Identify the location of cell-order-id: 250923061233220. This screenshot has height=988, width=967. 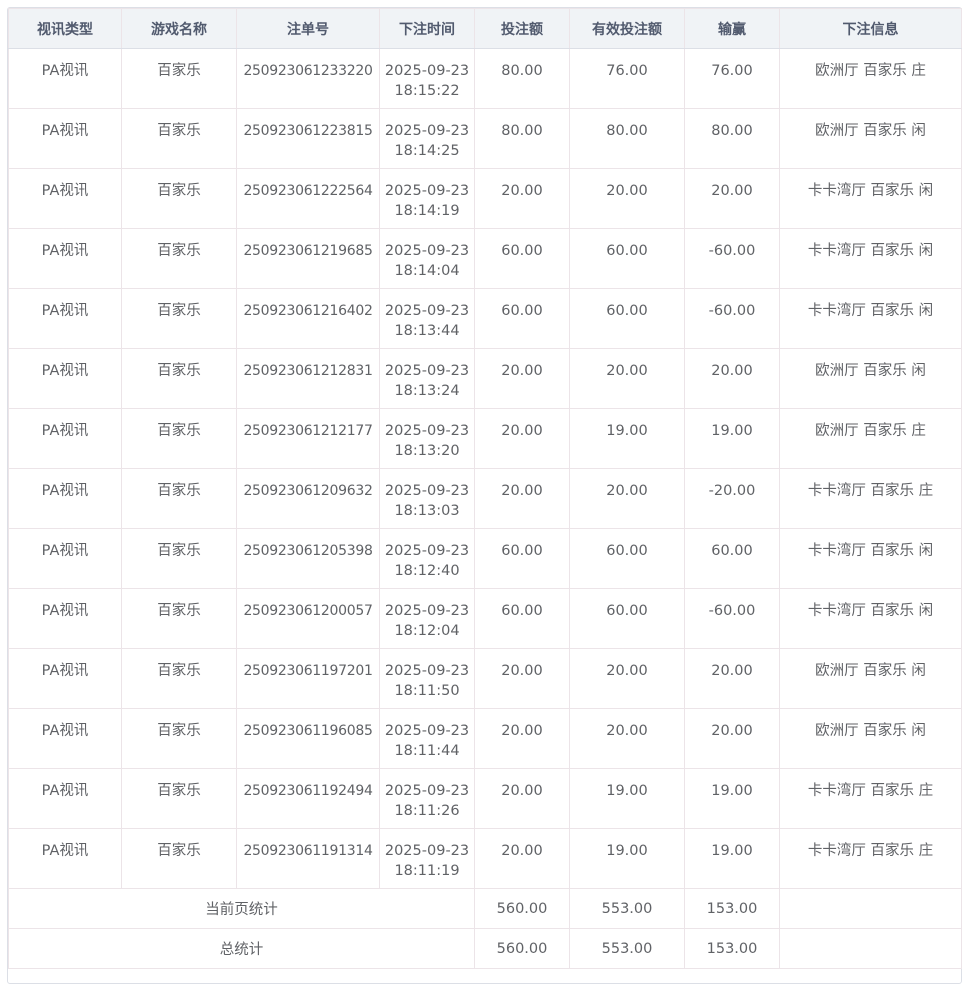
(308, 78).